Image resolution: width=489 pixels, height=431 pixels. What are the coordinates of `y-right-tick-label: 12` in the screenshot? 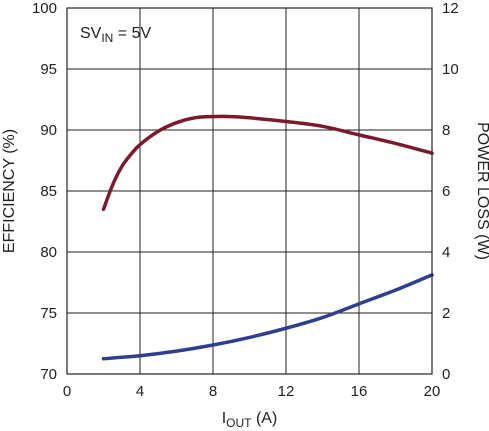 It's located at (450, 8).